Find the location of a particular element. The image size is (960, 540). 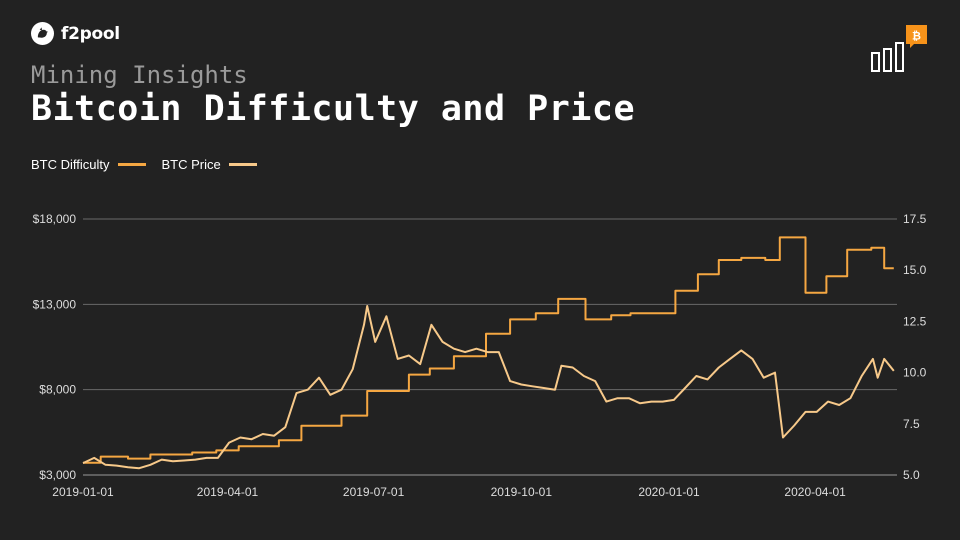

y-right-tick-label: 7.5 is located at coordinates (911, 424).